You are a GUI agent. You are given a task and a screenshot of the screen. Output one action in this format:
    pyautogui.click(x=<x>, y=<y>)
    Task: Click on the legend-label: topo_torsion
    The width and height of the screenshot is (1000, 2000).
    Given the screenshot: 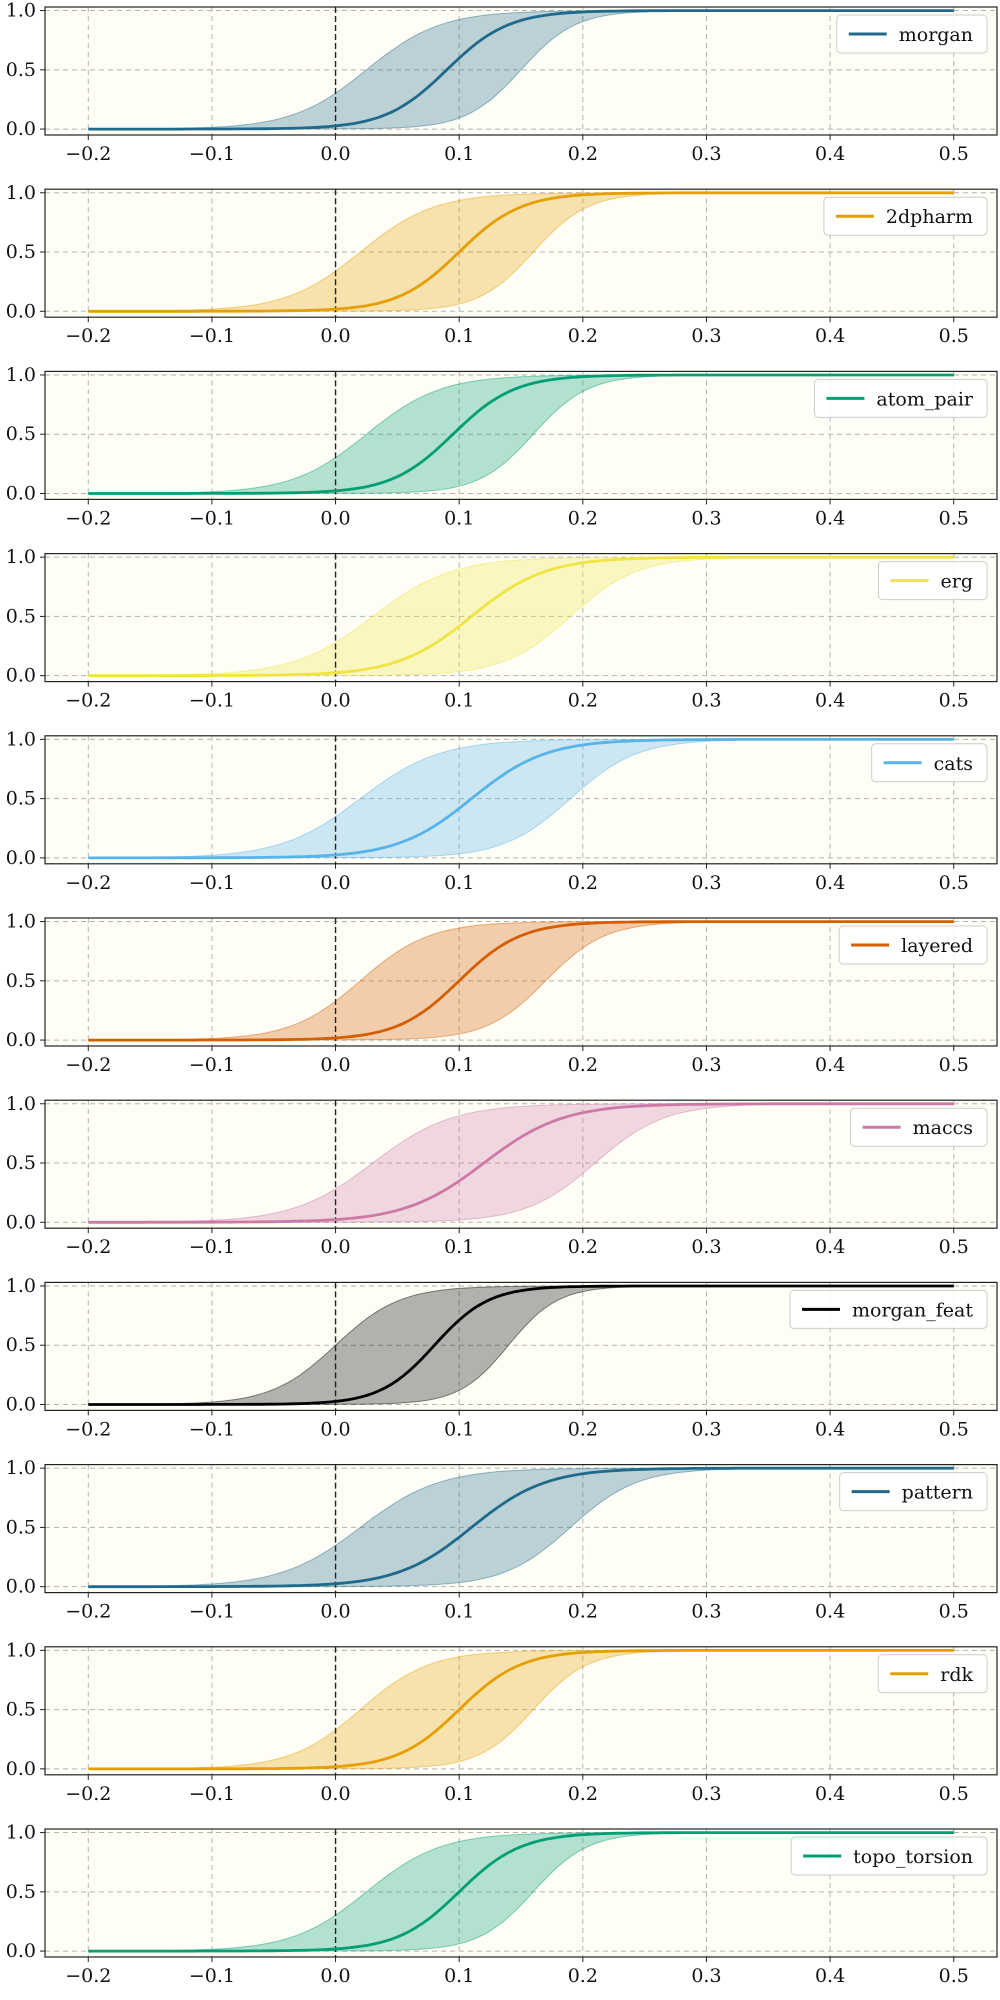 What is the action you would take?
    pyautogui.click(x=913, y=1857)
    